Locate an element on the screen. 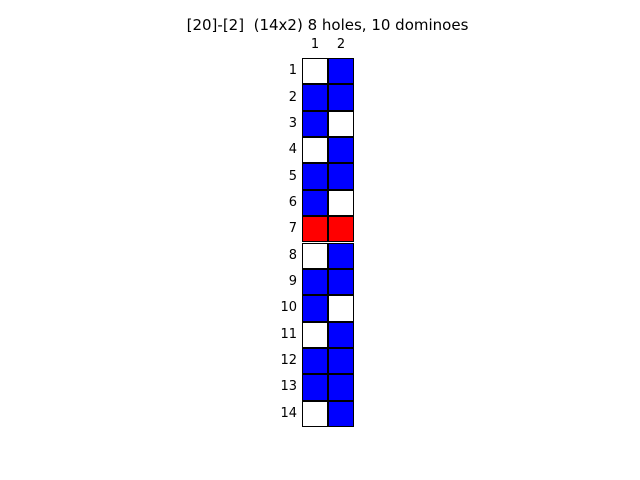 The height and width of the screenshot is (480, 640). row-label-14: 14 is located at coordinates (288, 413).